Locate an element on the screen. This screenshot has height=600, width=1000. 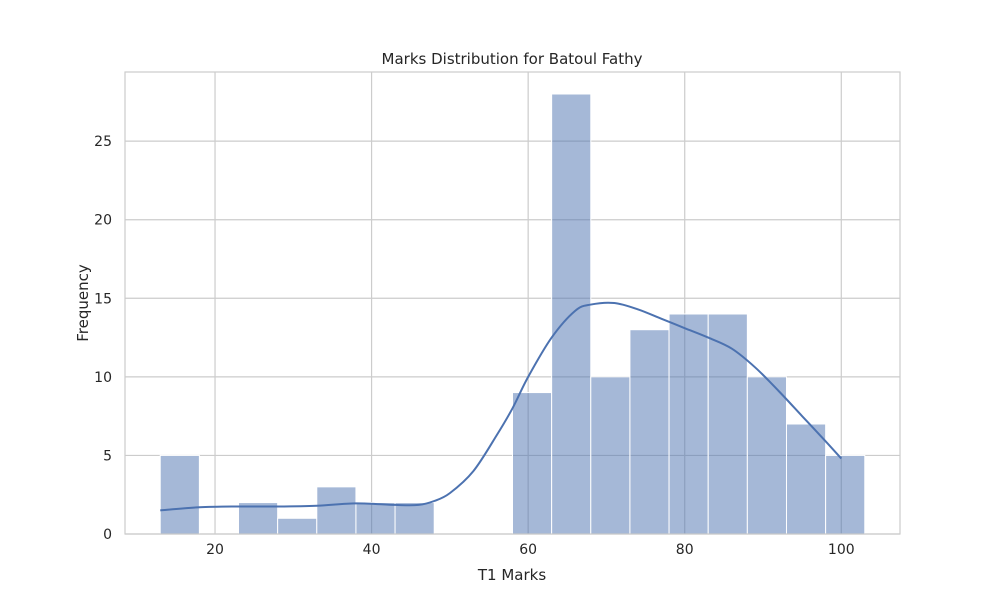
y-tick-label: 15 is located at coordinates (103, 299).